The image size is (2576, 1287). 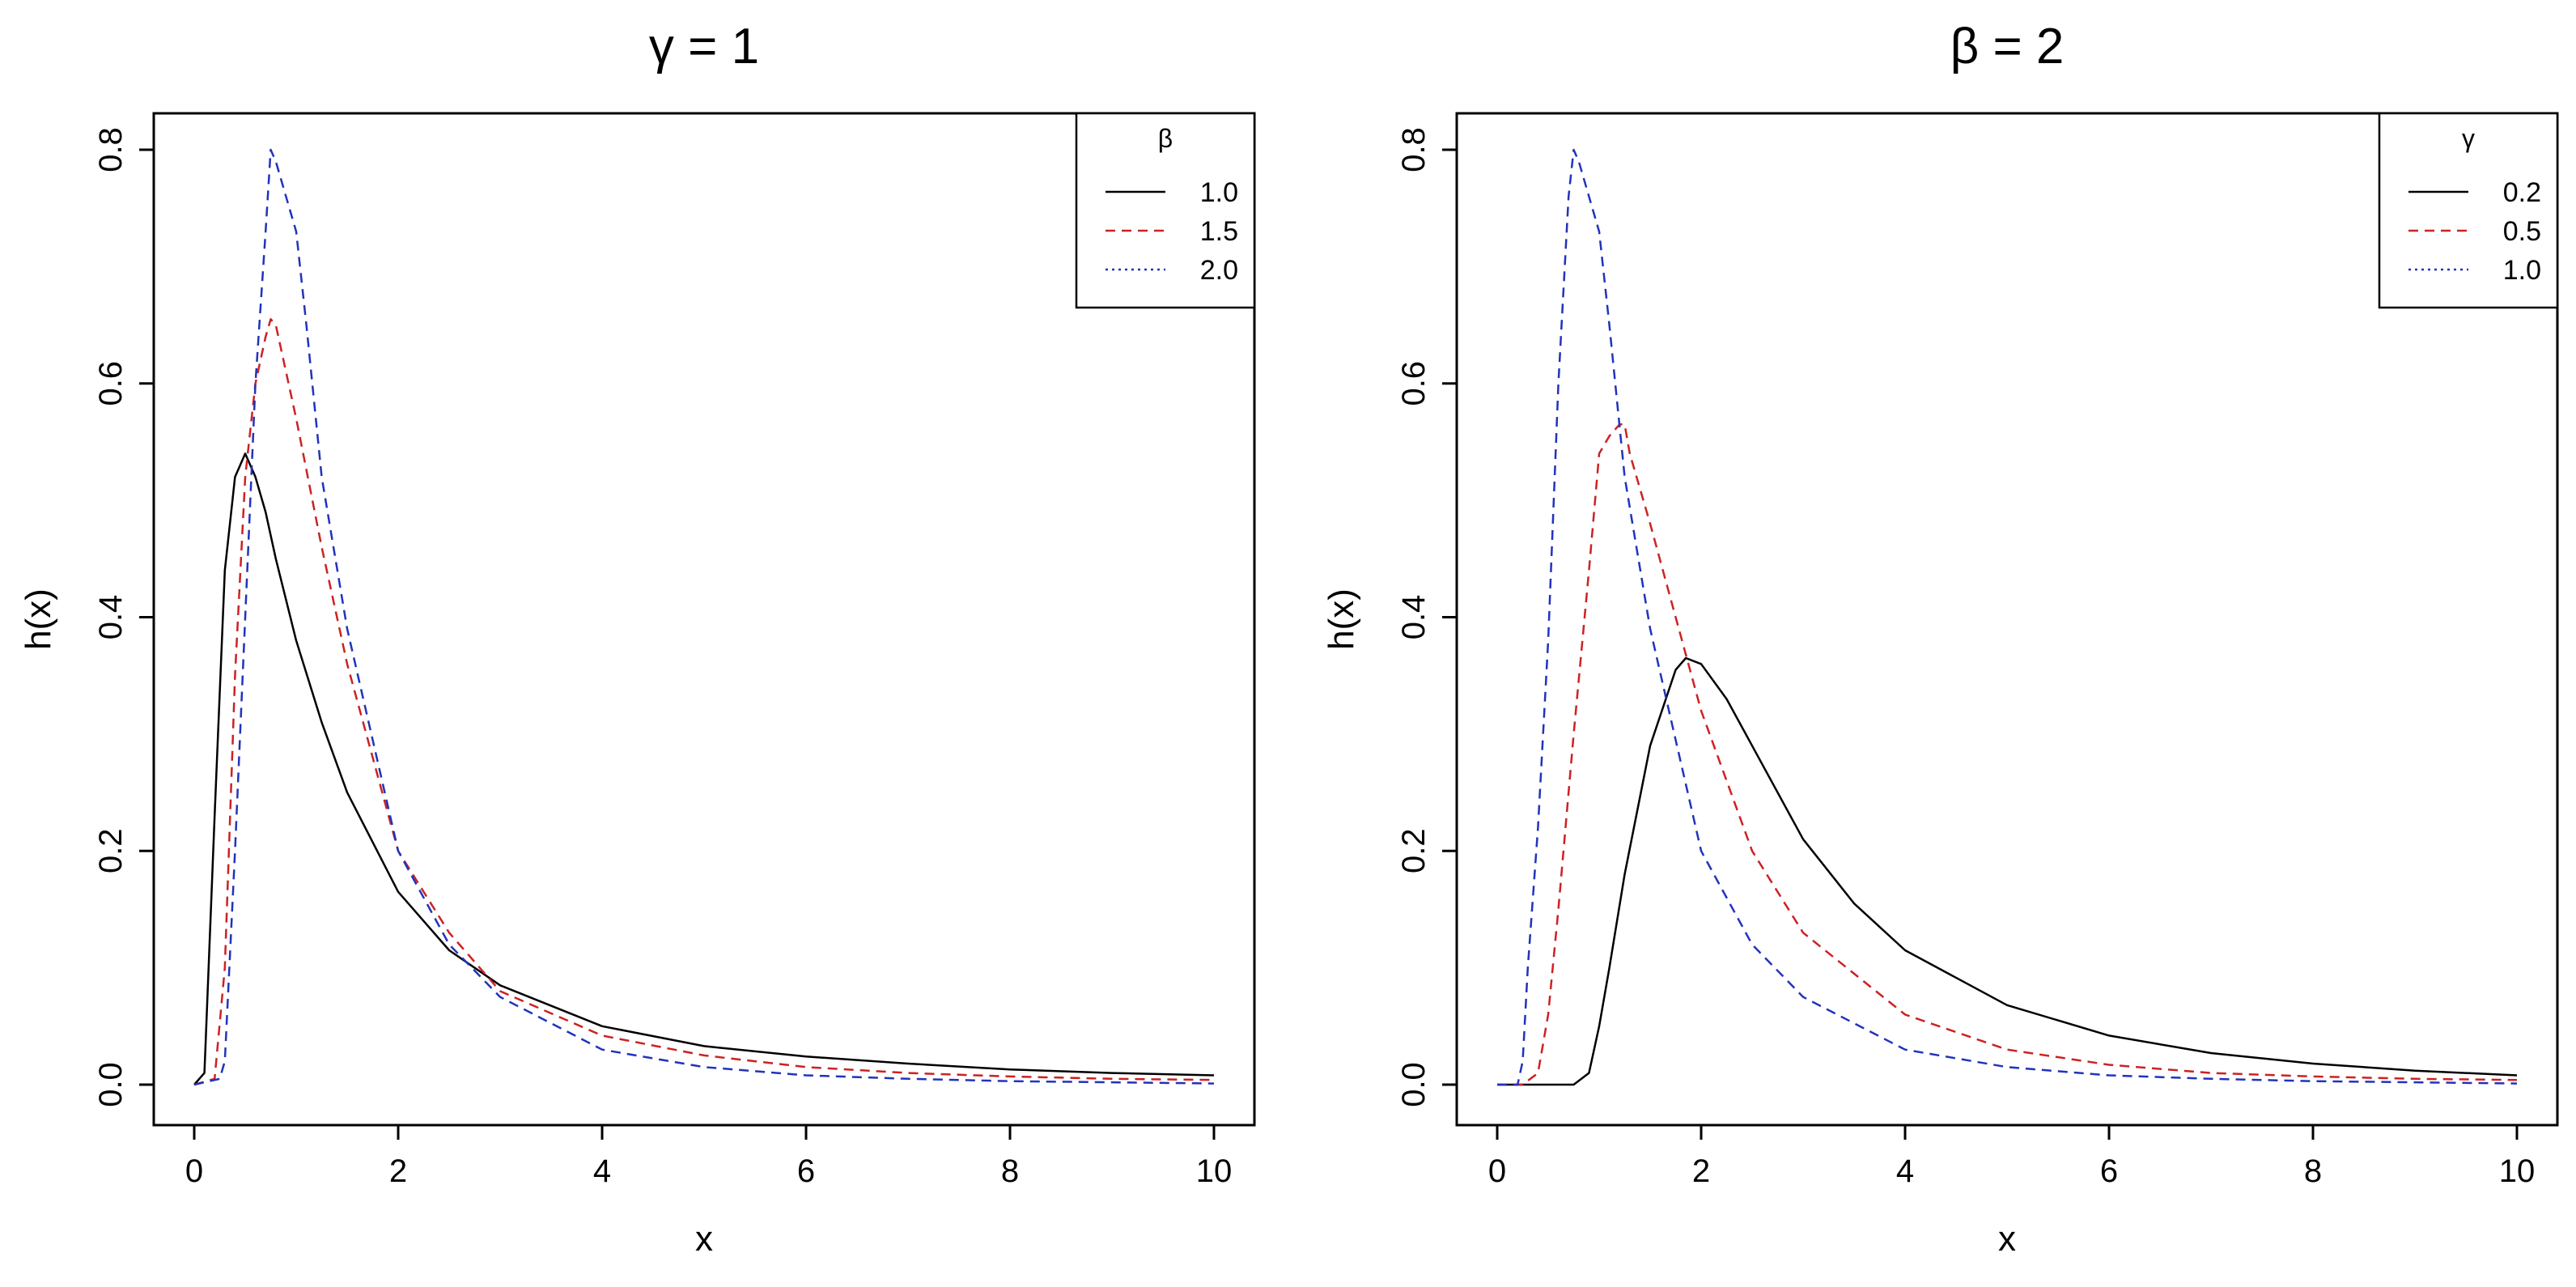 I want to click on legend-label-0.2: 0.2, so click(x=2522, y=192).